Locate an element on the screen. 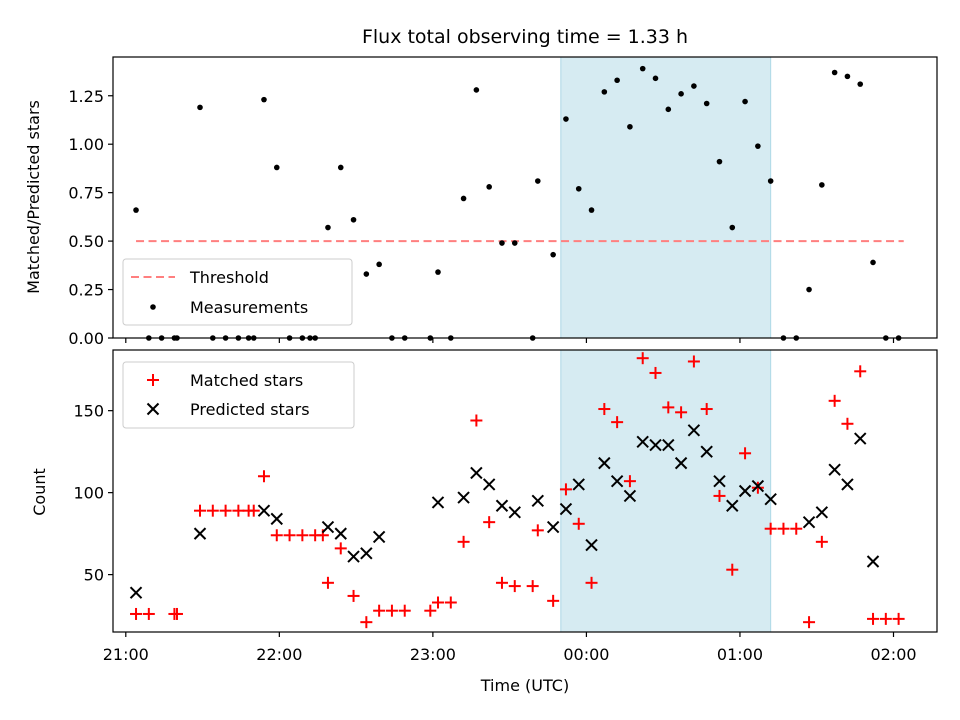 The height and width of the screenshot is (720, 960). y-tick-label: 100 is located at coordinates (88, 493).